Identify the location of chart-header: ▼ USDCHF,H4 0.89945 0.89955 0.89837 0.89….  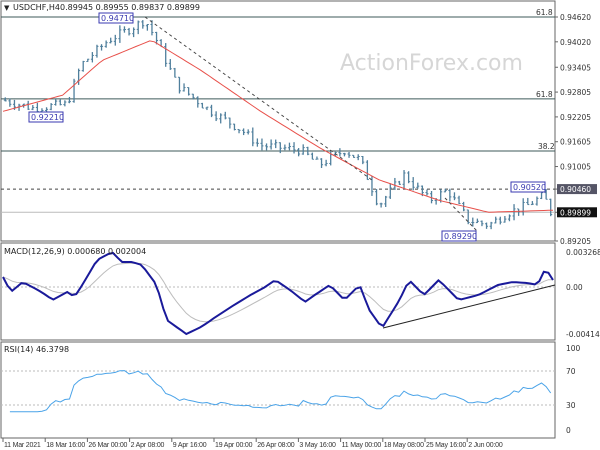
(102, 7).